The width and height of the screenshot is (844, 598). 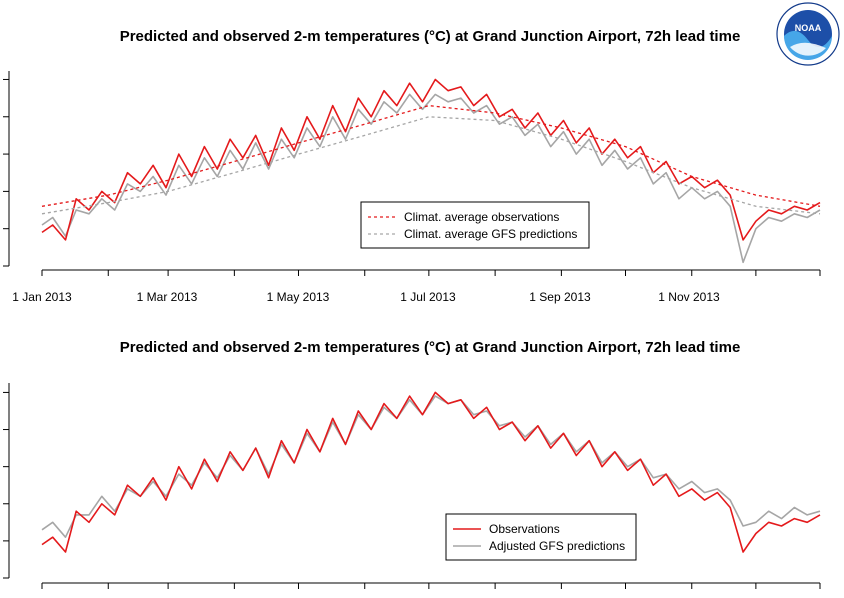 I want to click on legend-label-climat-gfs: Climat. average GFS predictions, so click(x=490, y=234).